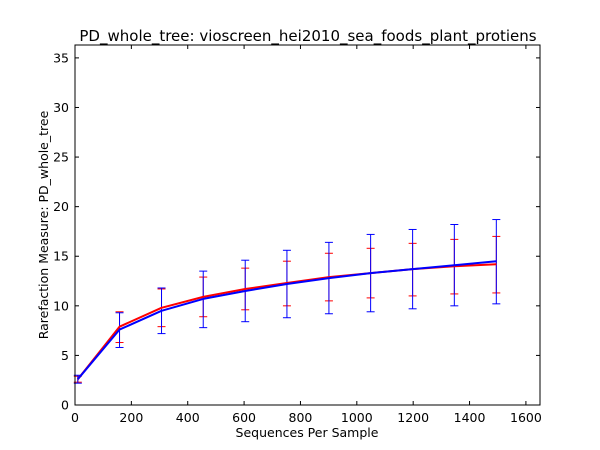 The height and width of the screenshot is (450, 600). What do you see at coordinates (301, 417) in the screenshot?
I see `x-tick-label: 800` at bounding box center [301, 417].